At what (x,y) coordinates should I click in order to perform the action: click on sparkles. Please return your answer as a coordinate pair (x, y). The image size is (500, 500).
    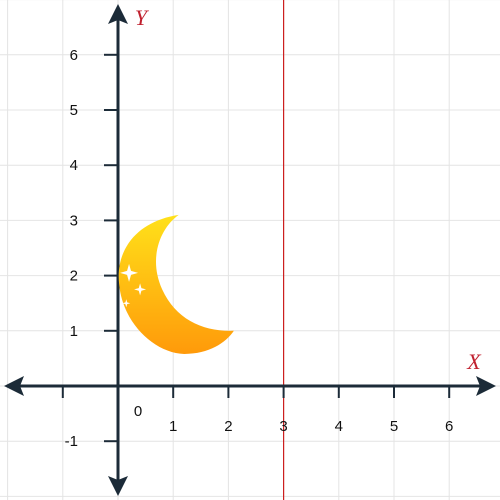
    Looking at the image, I should click on (133, 285).